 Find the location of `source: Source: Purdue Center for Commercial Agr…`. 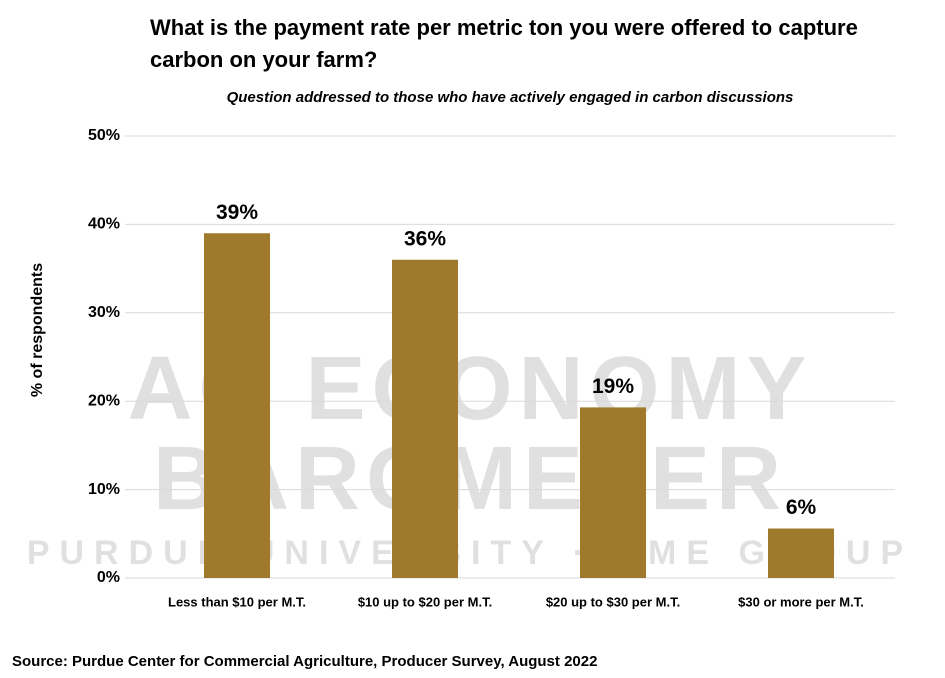

source: Source: Purdue Center for Commercial Agr… is located at coordinates (304, 661).